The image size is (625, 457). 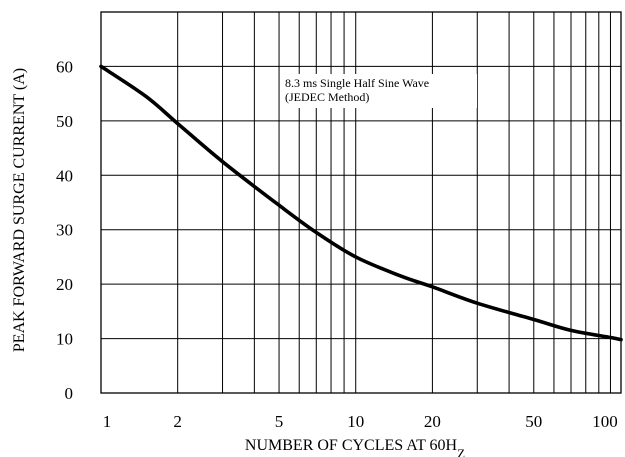 What do you see at coordinates (357, 83) in the screenshot?
I see `annotation-line-1: 8.3 ms Single Half Sine Wave` at bounding box center [357, 83].